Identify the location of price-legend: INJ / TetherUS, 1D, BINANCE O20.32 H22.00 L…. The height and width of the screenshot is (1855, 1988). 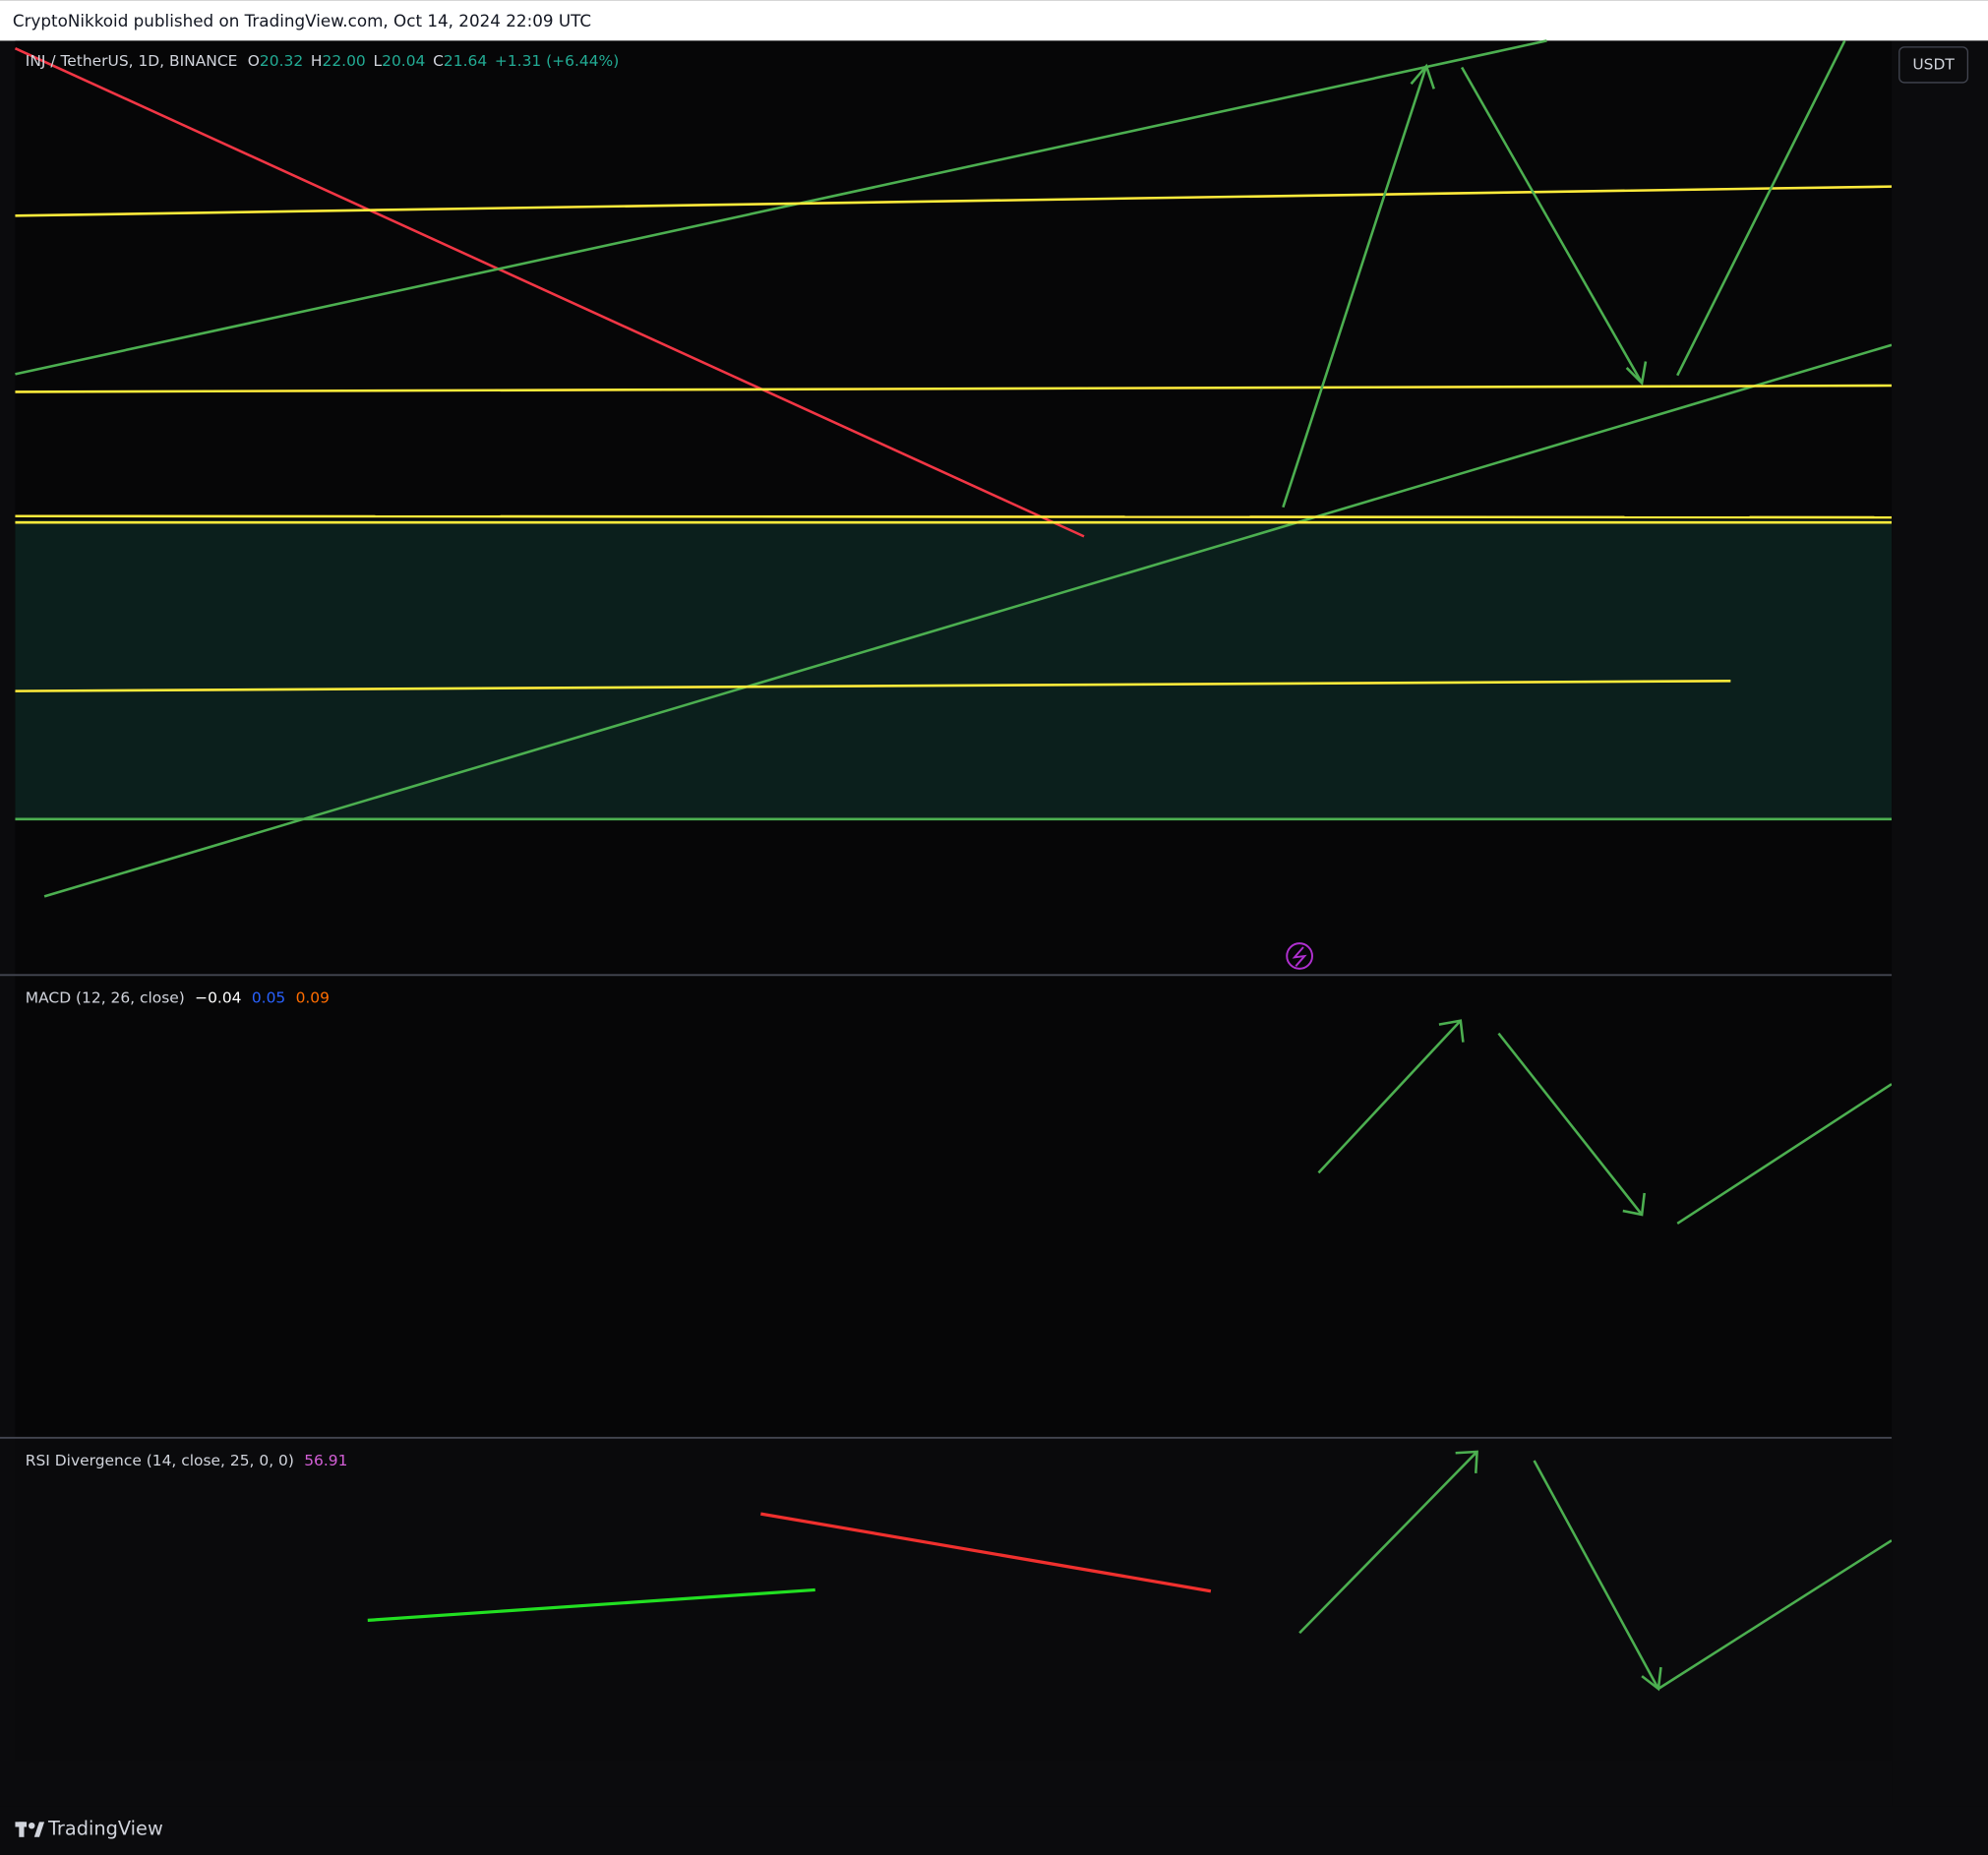
(322, 61).